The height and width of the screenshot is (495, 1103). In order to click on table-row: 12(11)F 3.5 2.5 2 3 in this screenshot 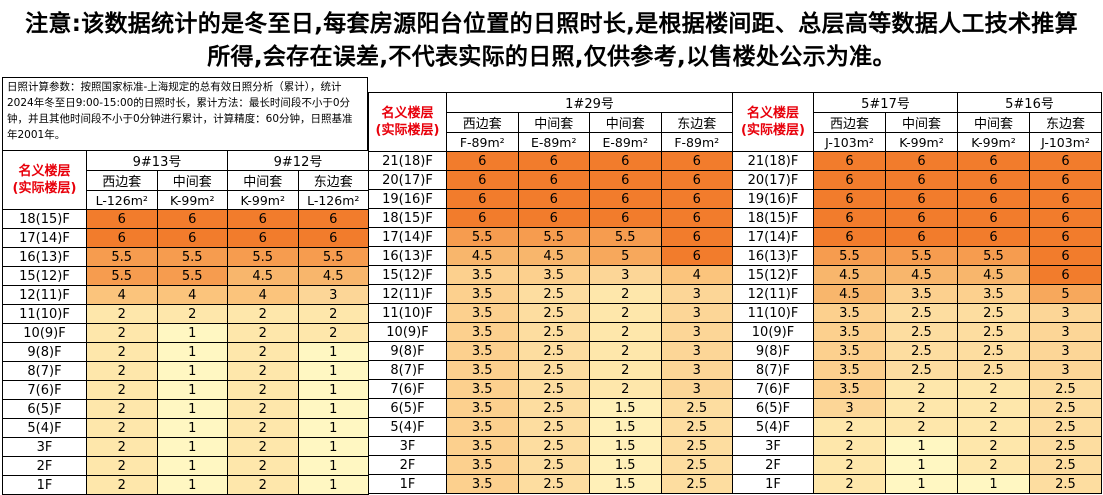, I will do `click(551, 294)`.